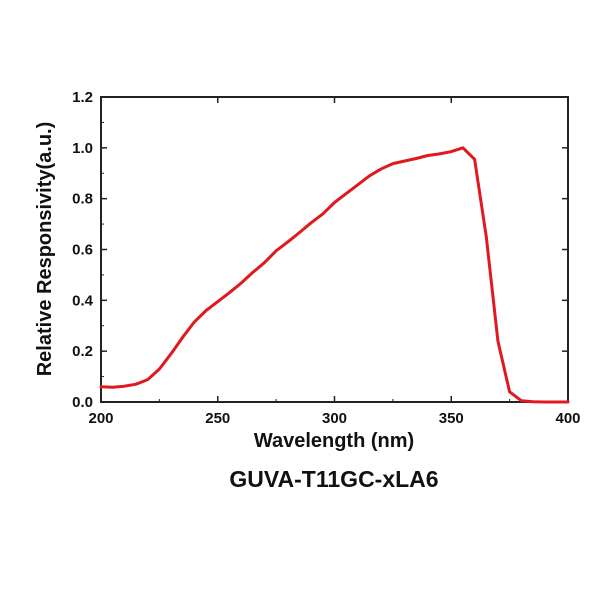 The height and width of the screenshot is (600, 600). What do you see at coordinates (83, 300) in the screenshot?
I see `y-tick-label: 0.4` at bounding box center [83, 300].